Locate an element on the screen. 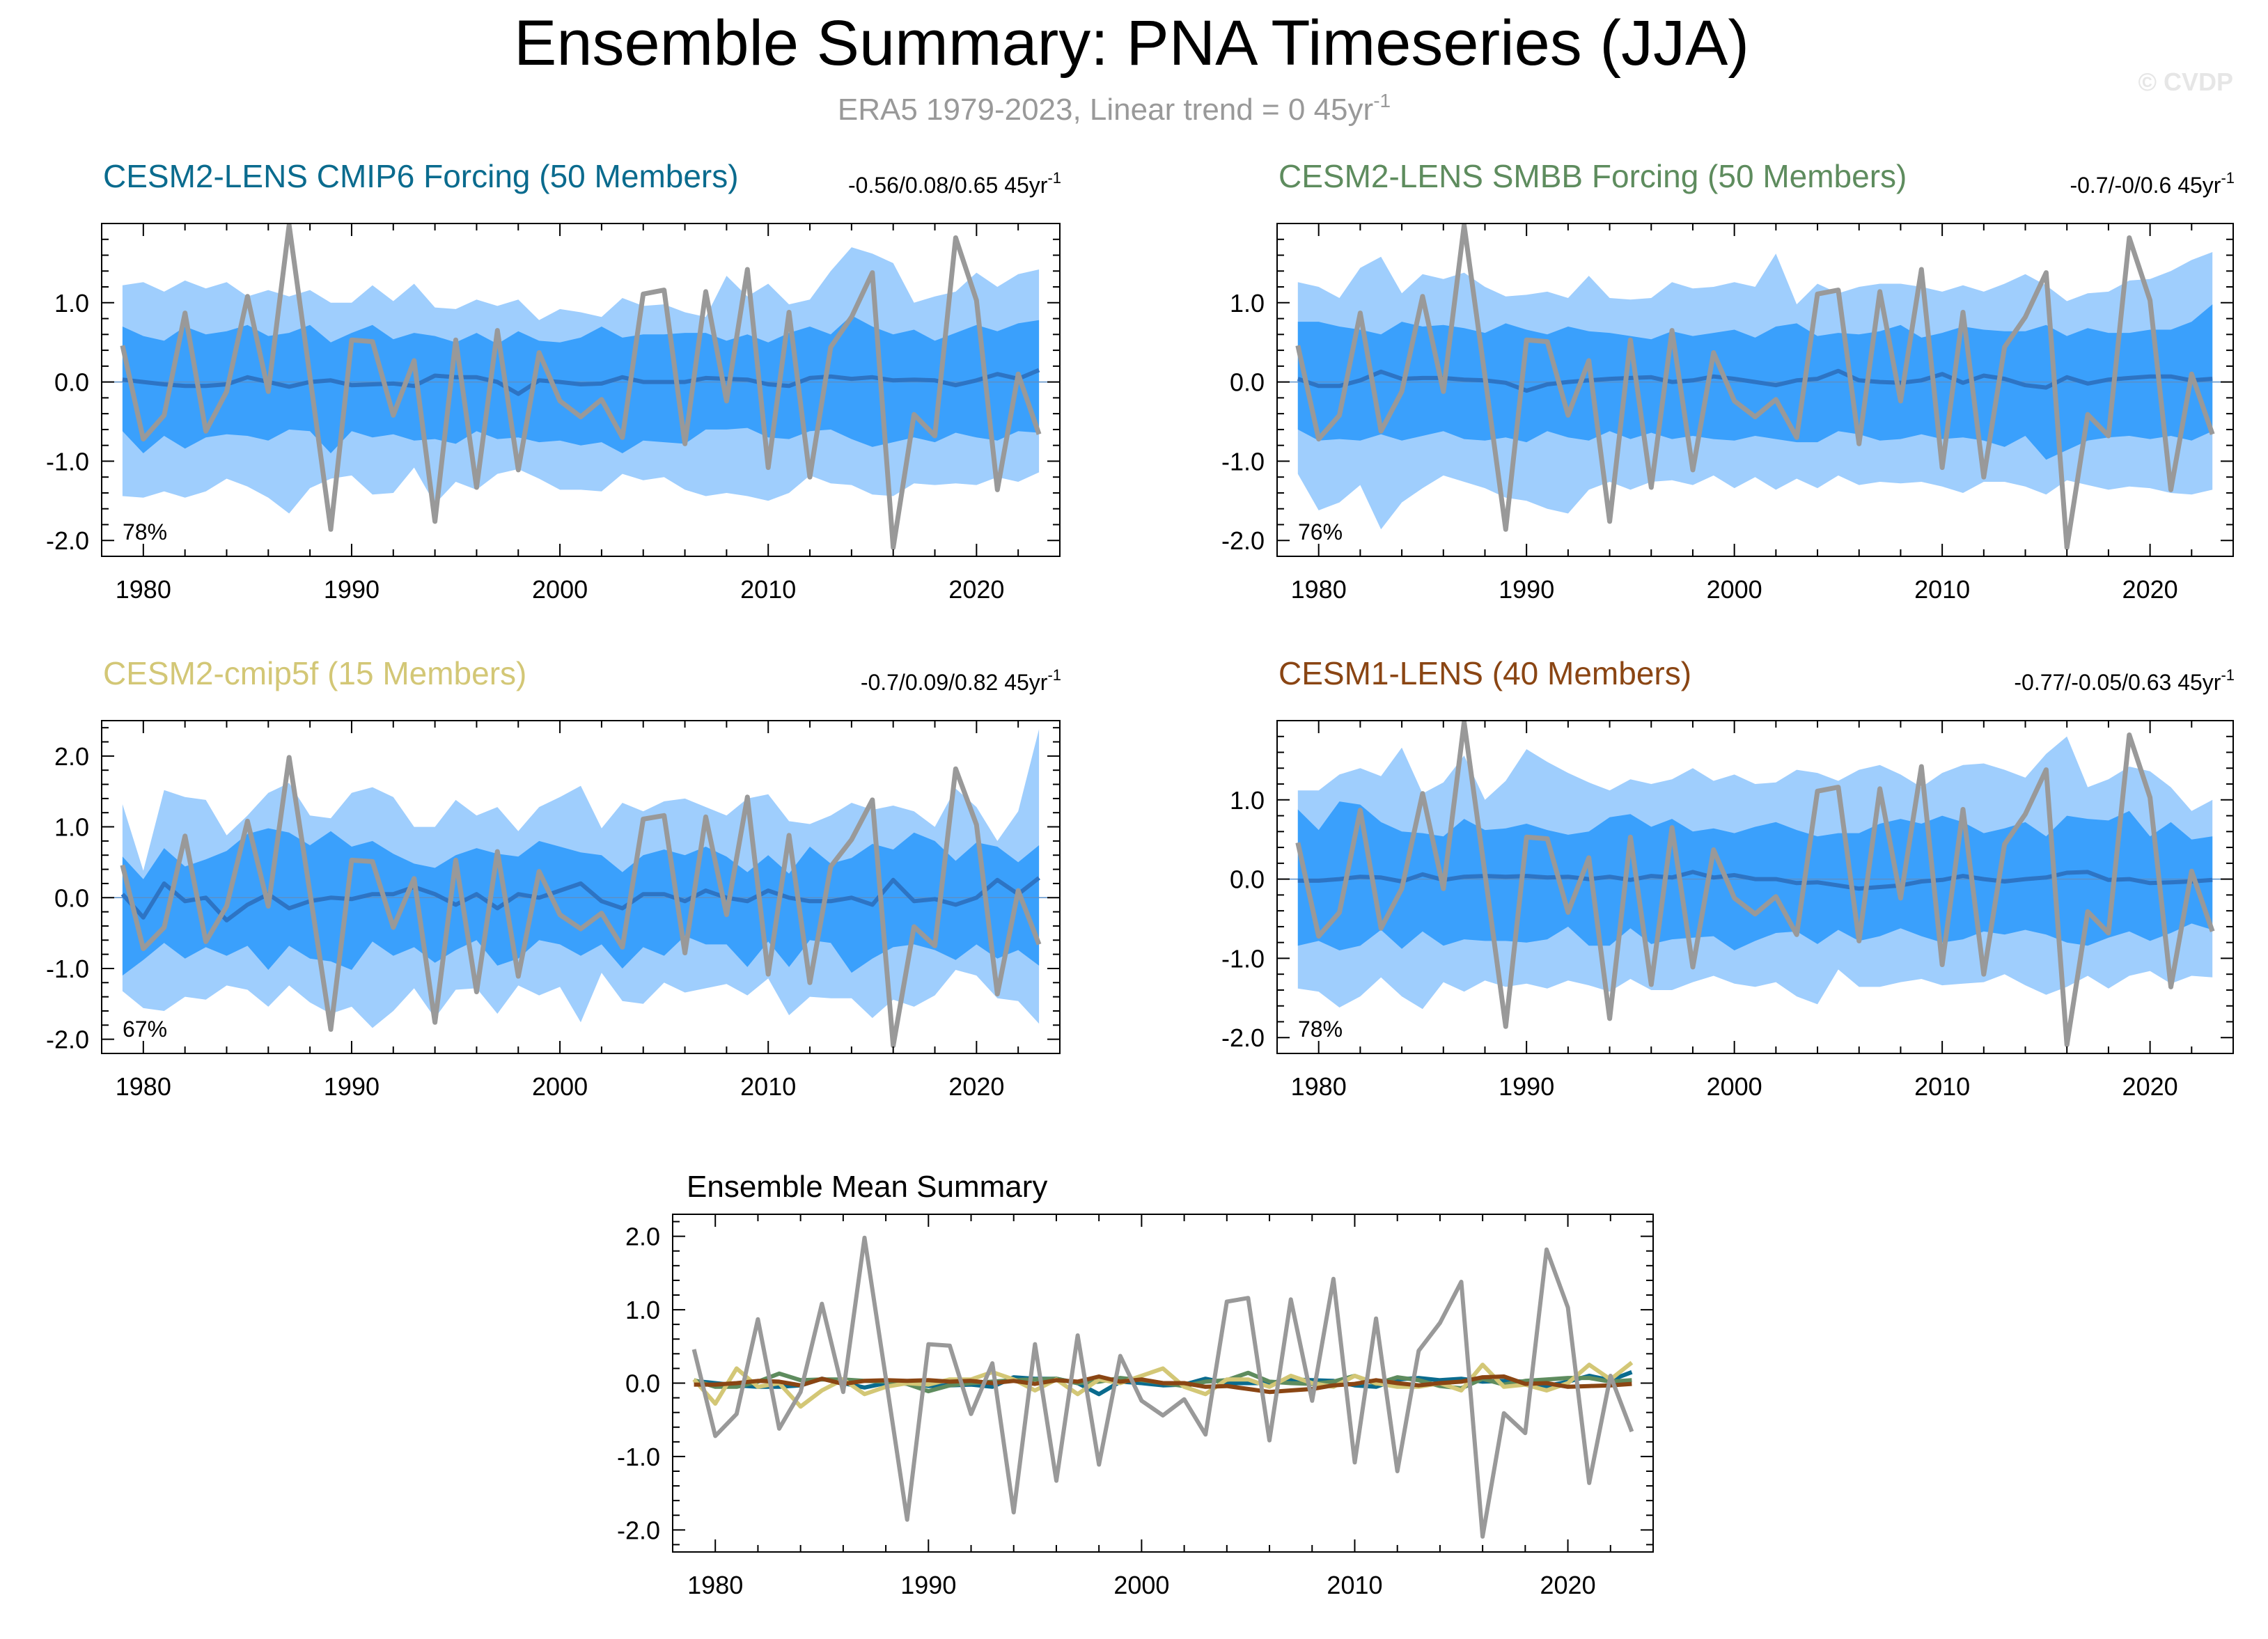 This screenshot has width=2268, height=1639. panel-title: CESM2-LENS CMIP6 Forcing (50 Members) is located at coordinates (421, 176).